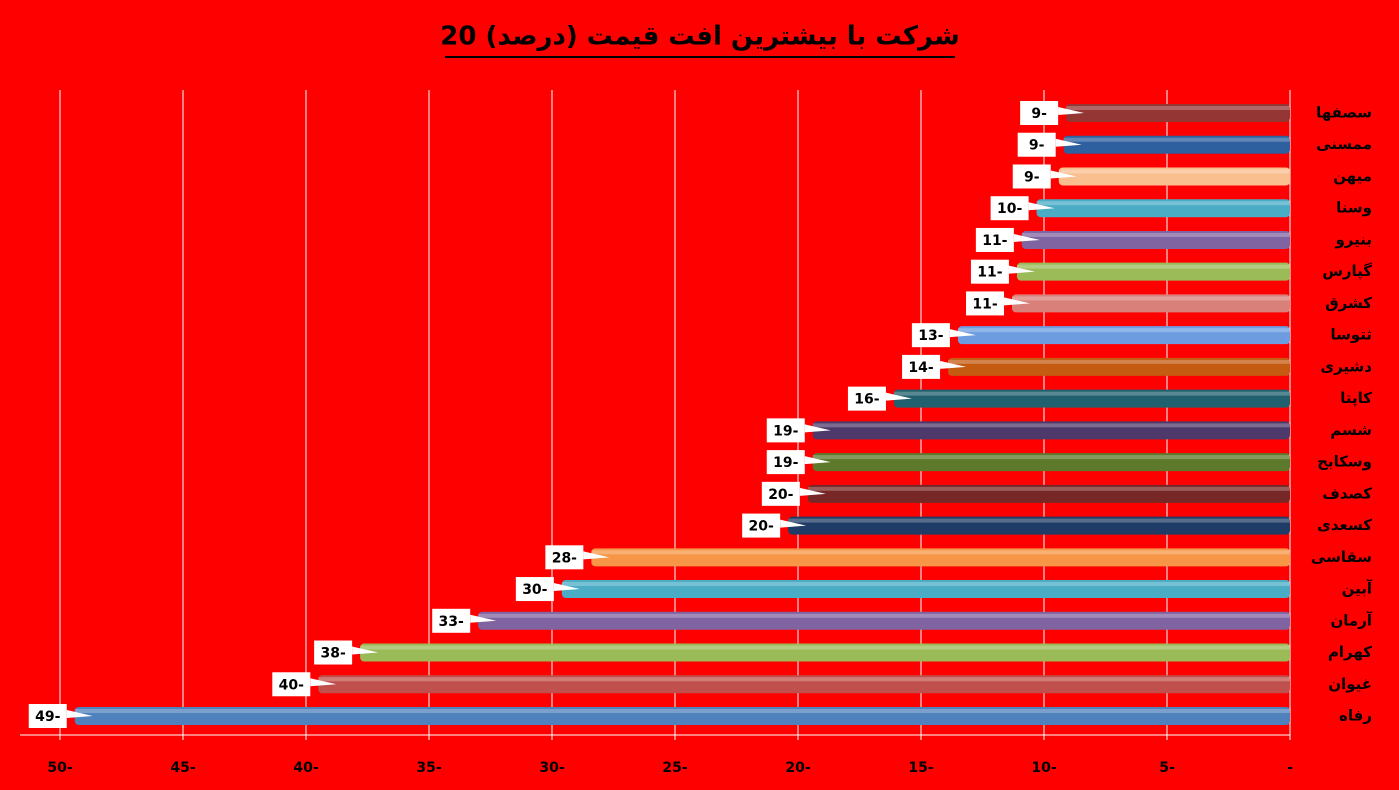 Image resolution: width=1399 pixels, height=790 pixels. What do you see at coordinates (1350, 684) in the screenshot?
I see `y-tick-label: غیوان` at bounding box center [1350, 684].